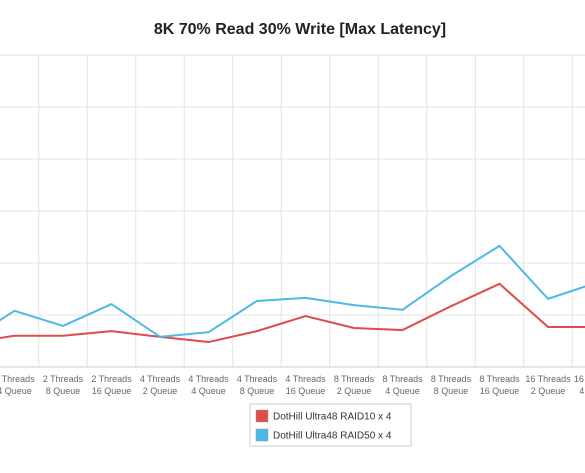  What do you see at coordinates (300, 29) in the screenshot?
I see `chart-title: 8K 70% Read 30% Write [Max Latency]` at bounding box center [300, 29].